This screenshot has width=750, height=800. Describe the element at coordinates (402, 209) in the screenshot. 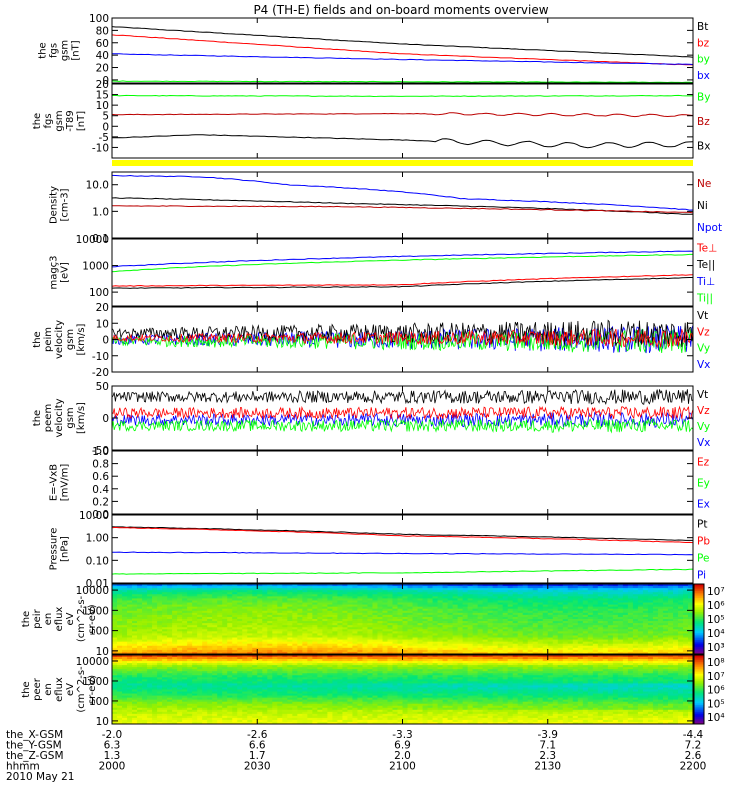

I see `series-line-ne` at that location.